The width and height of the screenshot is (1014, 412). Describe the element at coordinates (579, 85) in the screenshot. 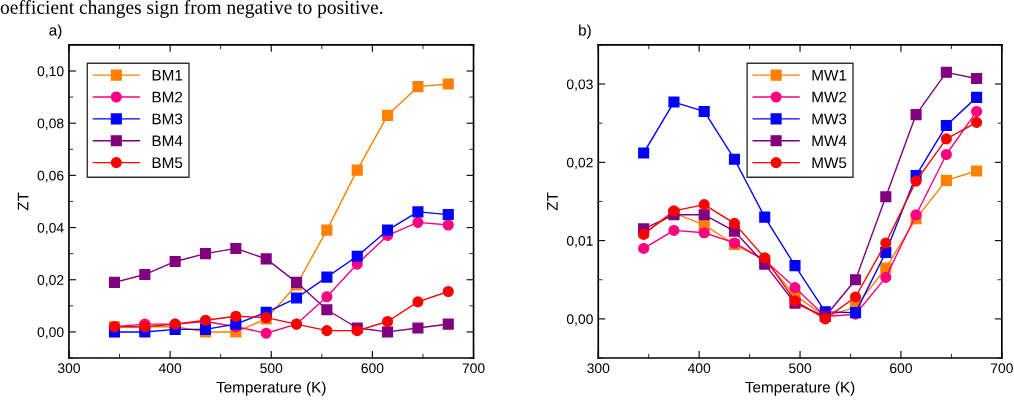

I see `y-tick-label: 0,03` at that location.